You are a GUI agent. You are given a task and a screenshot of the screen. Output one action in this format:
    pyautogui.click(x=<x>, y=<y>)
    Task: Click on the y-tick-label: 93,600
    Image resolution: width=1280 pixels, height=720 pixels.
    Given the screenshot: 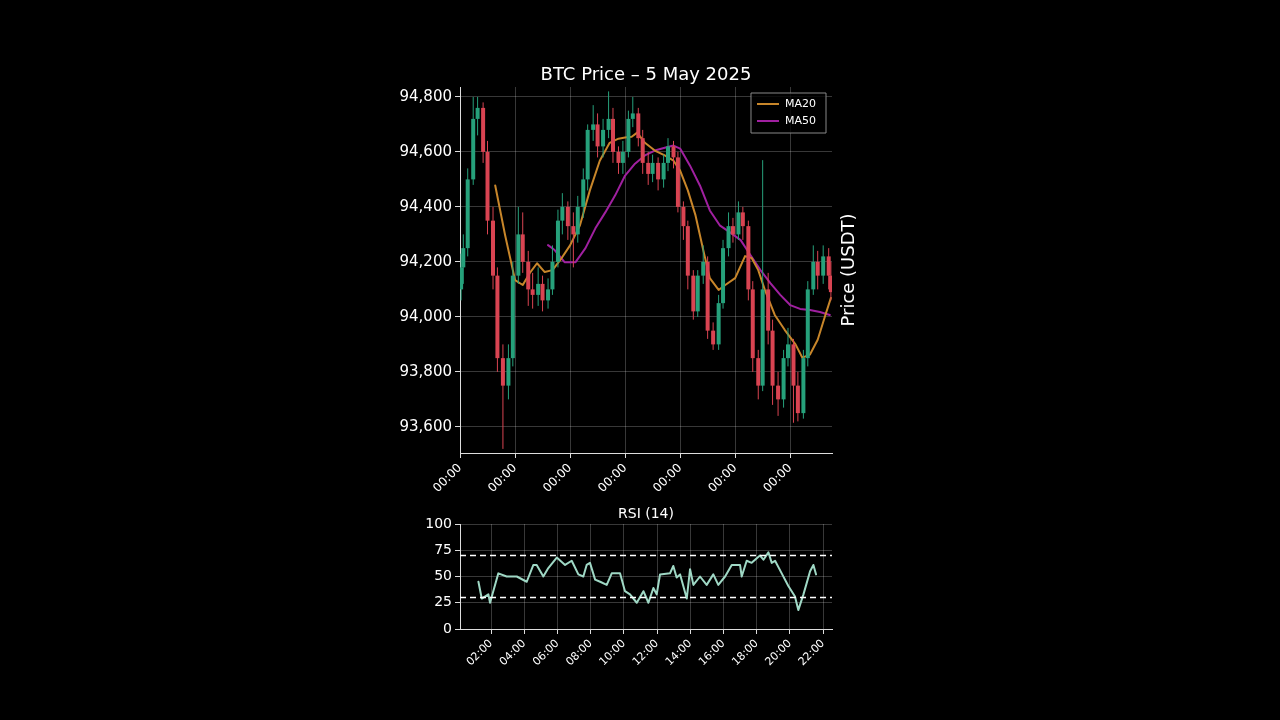 What is the action you would take?
    pyautogui.click(x=425, y=425)
    